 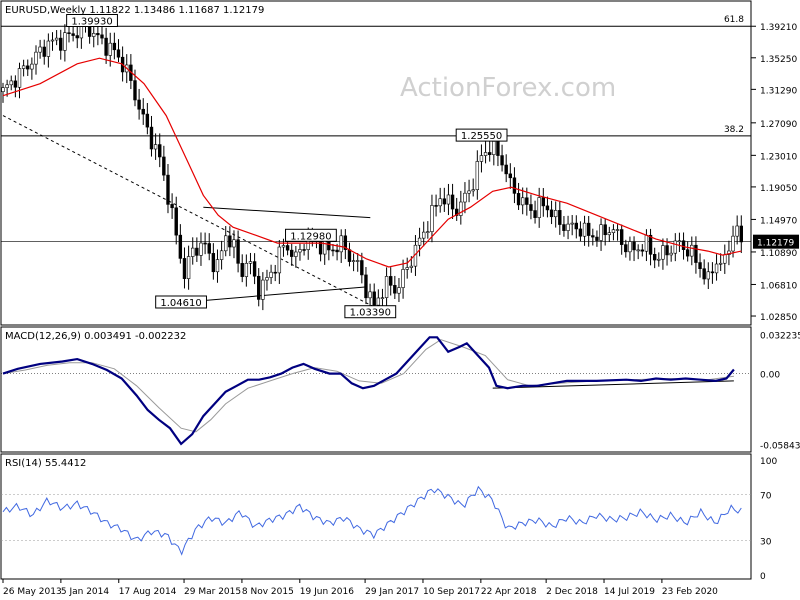 I want to click on x-axis-tick: 17 Aug 2014, so click(x=148, y=592).